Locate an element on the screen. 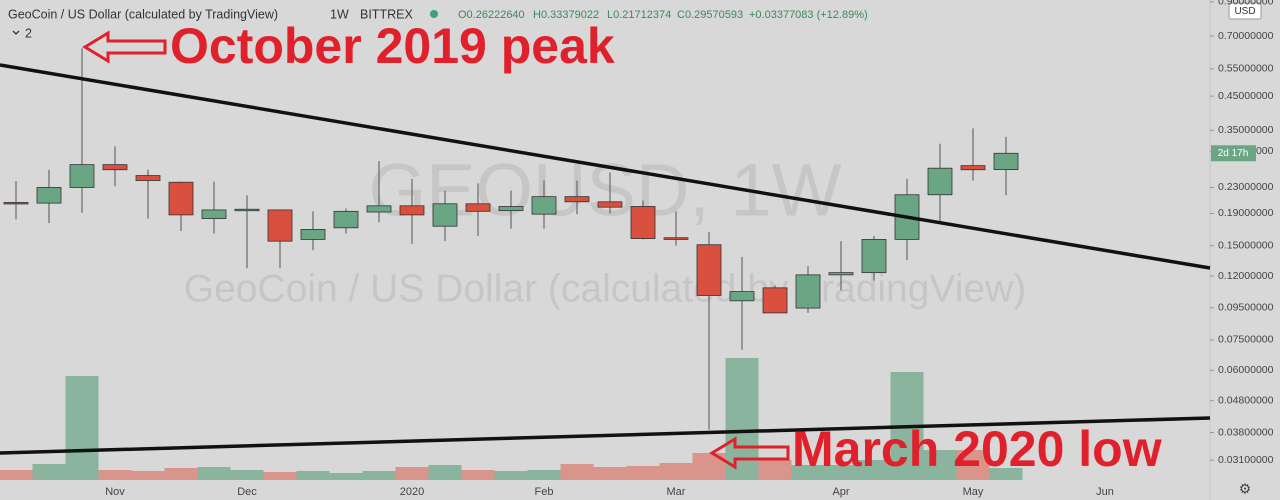 This screenshot has width=1280, height=500. ohlc-close: C0.29570593 is located at coordinates (710, 15).